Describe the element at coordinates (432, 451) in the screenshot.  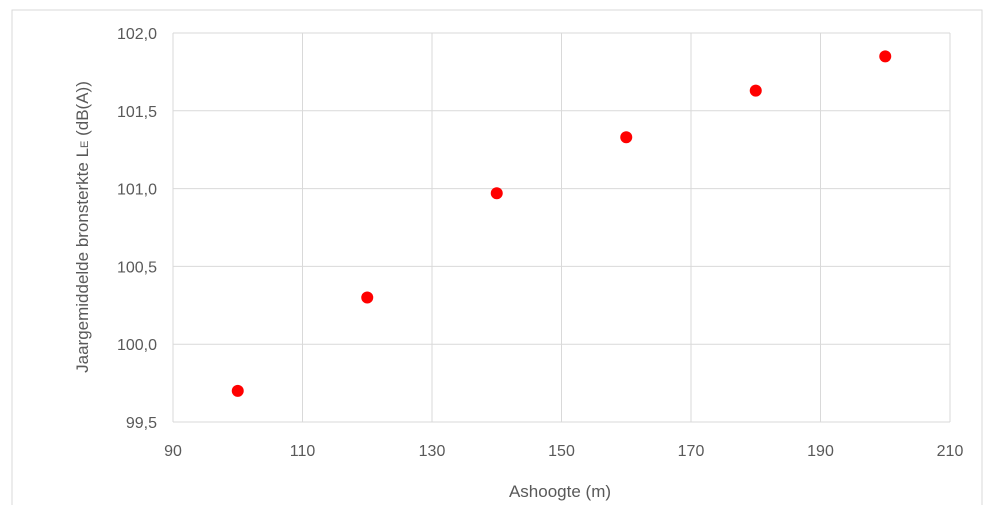
I see `x-tick-label: 130` at that location.